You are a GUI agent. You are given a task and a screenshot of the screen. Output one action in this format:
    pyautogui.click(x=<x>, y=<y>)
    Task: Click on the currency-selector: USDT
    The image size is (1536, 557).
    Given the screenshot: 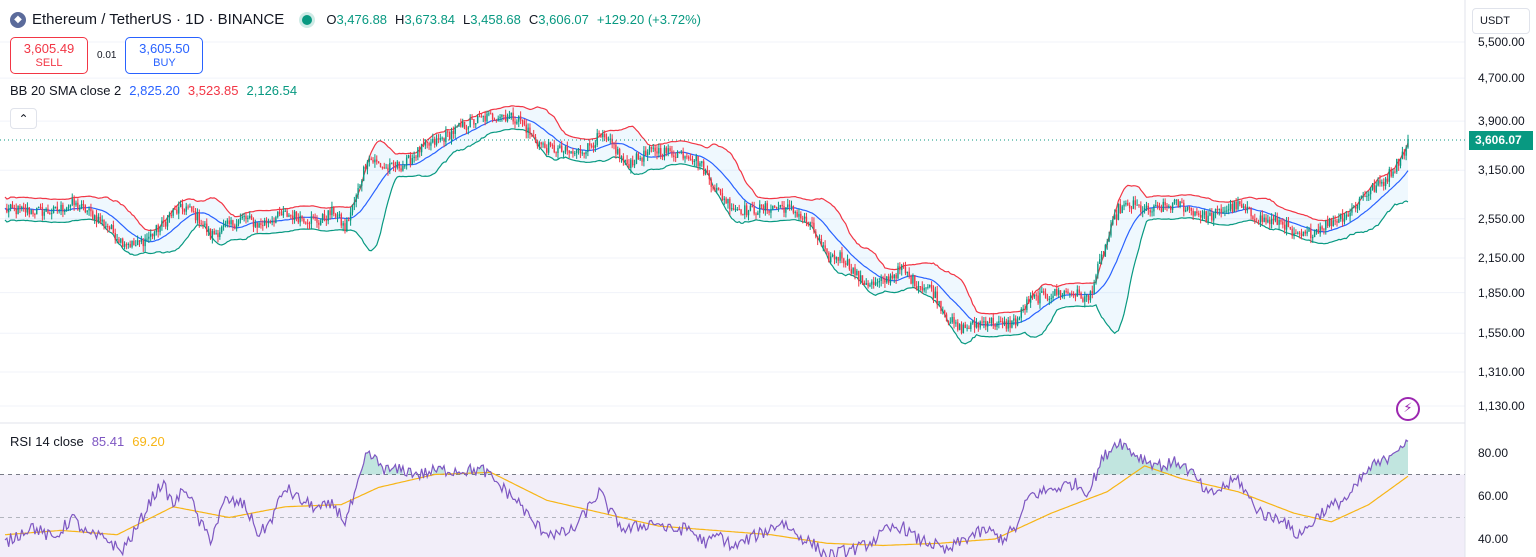 What is the action you would take?
    pyautogui.click(x=1501, y=21)
    